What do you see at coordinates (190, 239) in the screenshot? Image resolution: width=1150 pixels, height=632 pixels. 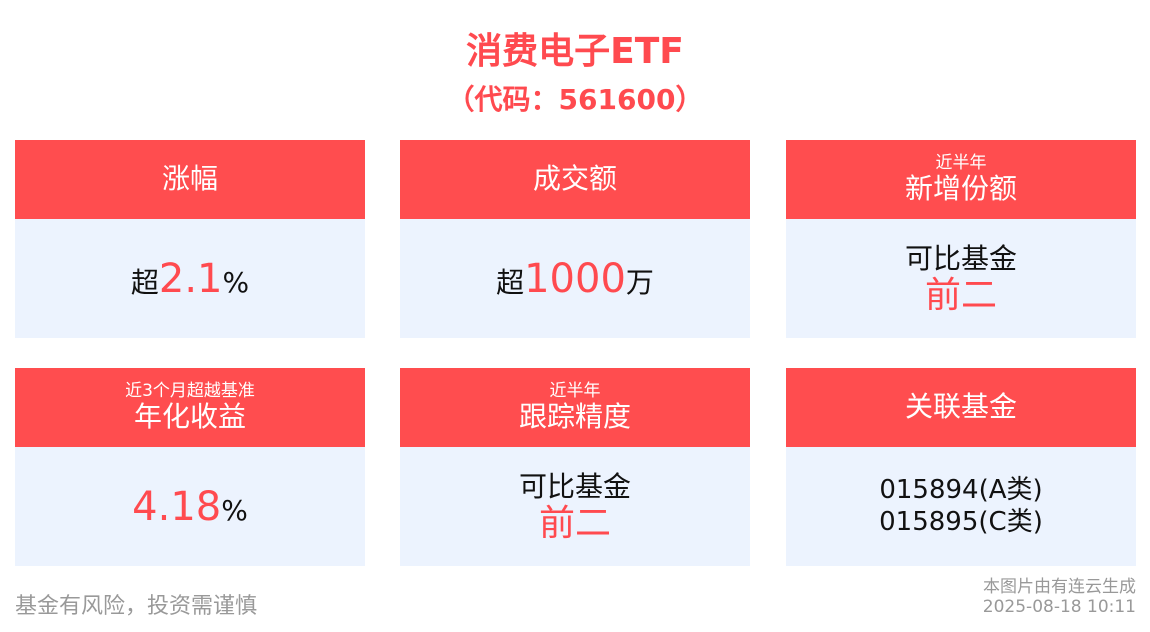 I see `card-change: 涨幅 超2.1%` at bounding box center [190, 239].